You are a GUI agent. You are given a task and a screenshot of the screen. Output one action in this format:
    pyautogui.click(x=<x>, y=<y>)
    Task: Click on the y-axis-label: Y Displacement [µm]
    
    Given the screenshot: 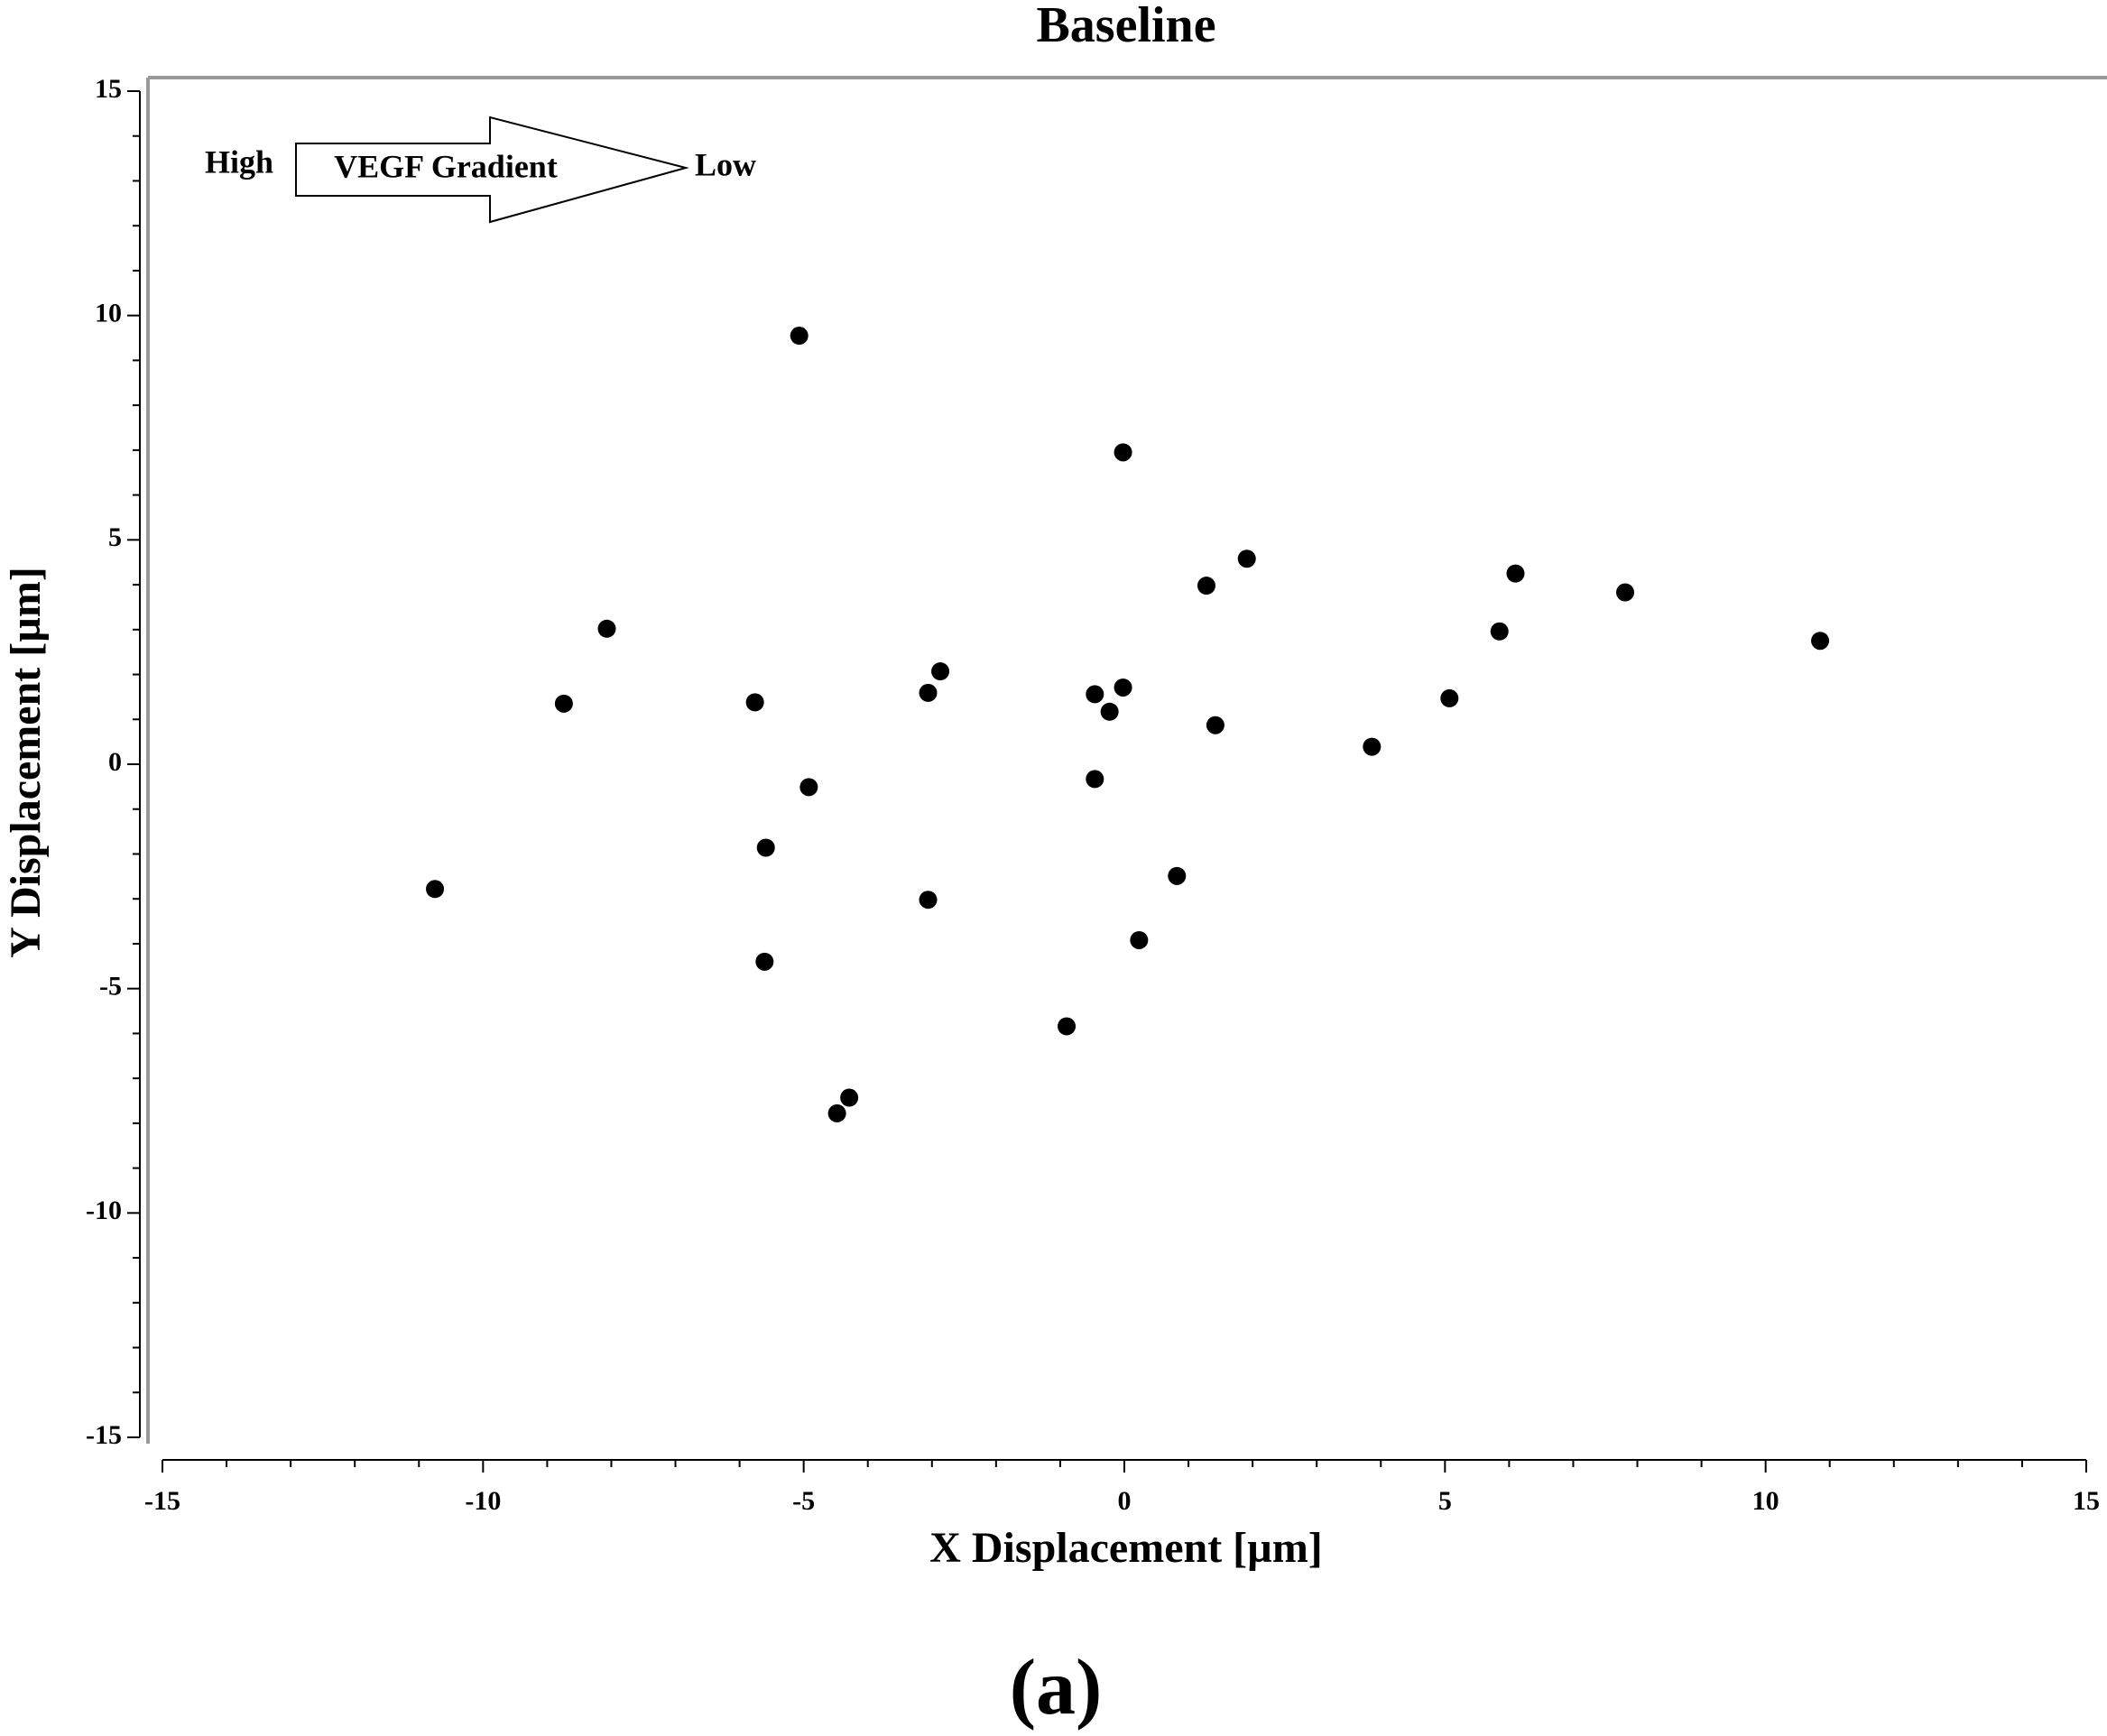 What is the action you would take?
    pyautogui.click(x=26, y=763)
    